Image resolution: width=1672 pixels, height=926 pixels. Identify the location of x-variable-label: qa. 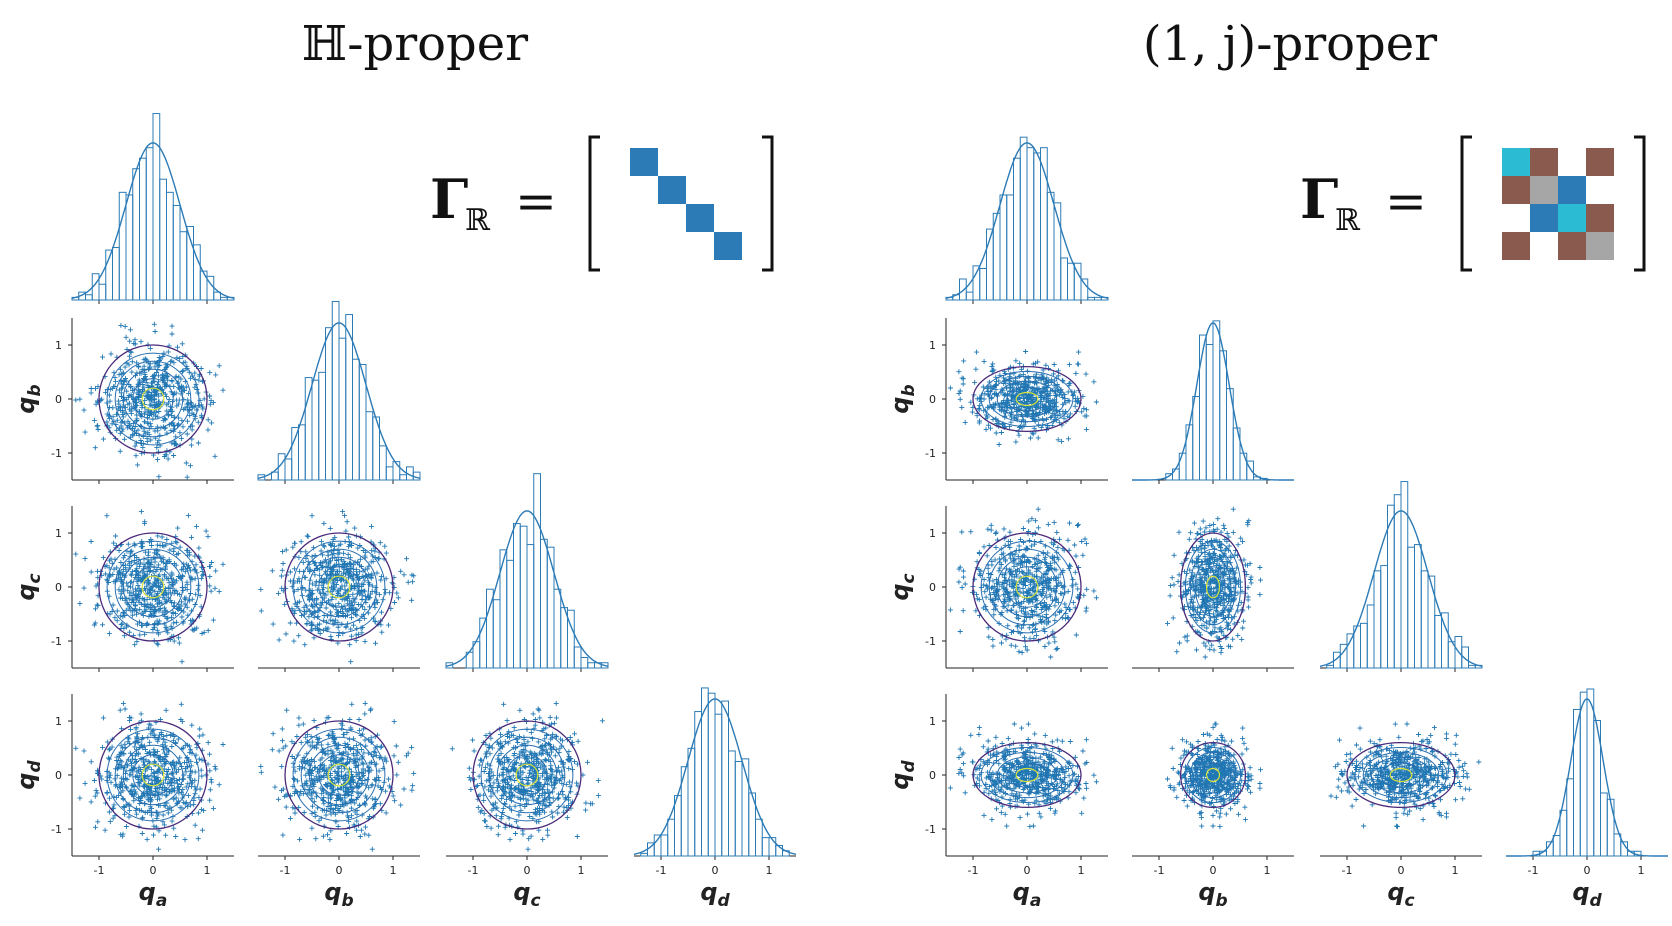
(1027, 894).